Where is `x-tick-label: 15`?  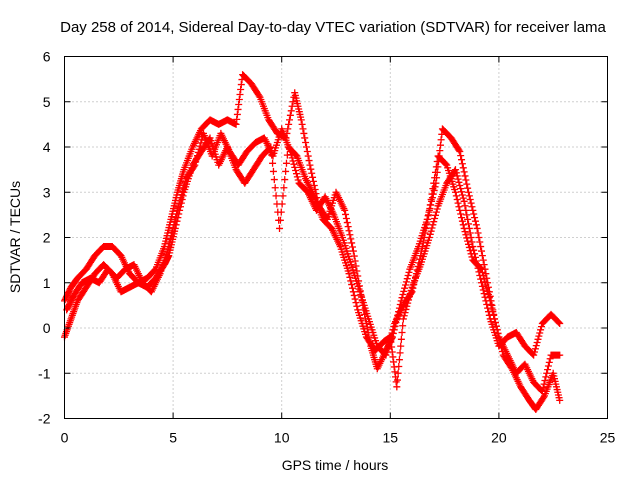
x-tick-label: 15 is located at coordinates (391, 438).